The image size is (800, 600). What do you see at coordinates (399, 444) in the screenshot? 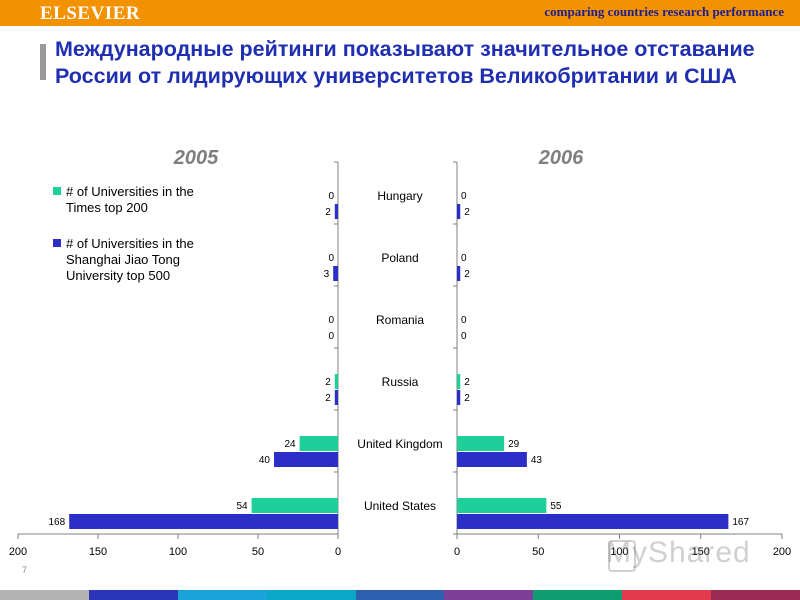
I see `category-label: United Kingdom` at bounding box center [399, 444].